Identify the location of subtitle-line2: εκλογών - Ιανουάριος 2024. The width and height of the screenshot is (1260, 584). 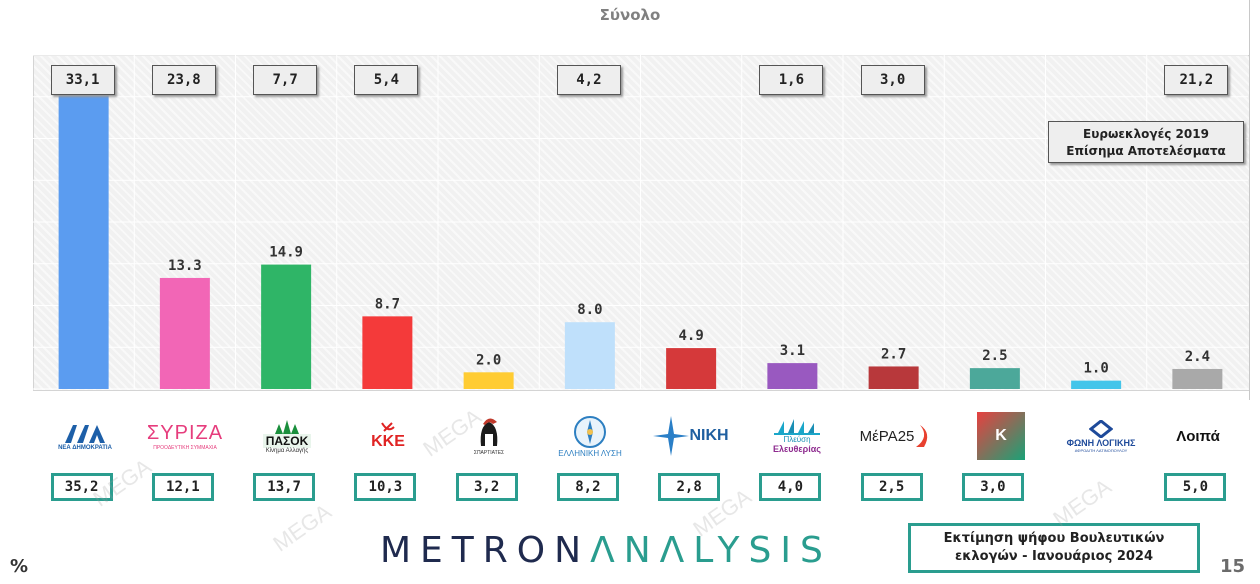
(1054, 556).